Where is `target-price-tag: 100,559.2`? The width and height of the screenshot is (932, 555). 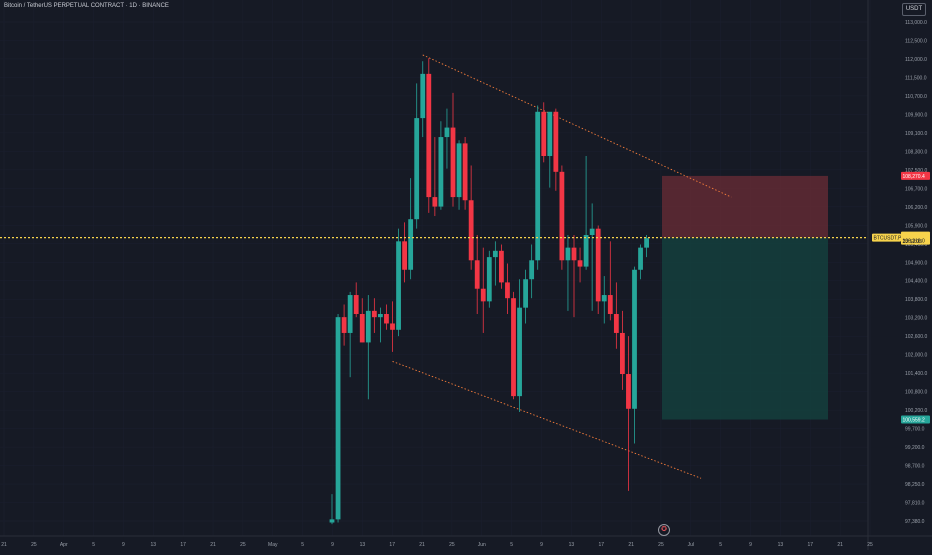 target-price-tag: 100,559.2 is located at coordinates (915, 419).